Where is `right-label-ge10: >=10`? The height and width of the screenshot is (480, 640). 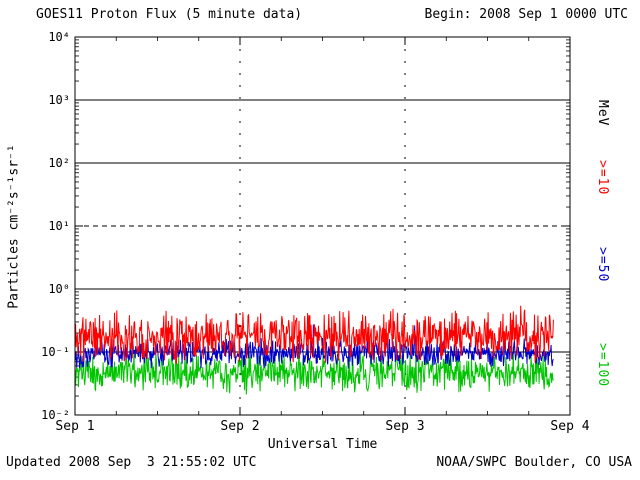 right-label-ge10: >=10 is located at coordinates (602, 178).